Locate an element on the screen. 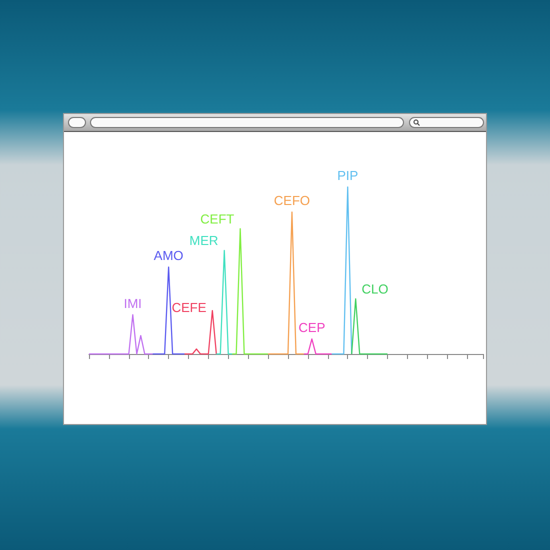  series-label: CEFO is located at coordinates (292, 200).